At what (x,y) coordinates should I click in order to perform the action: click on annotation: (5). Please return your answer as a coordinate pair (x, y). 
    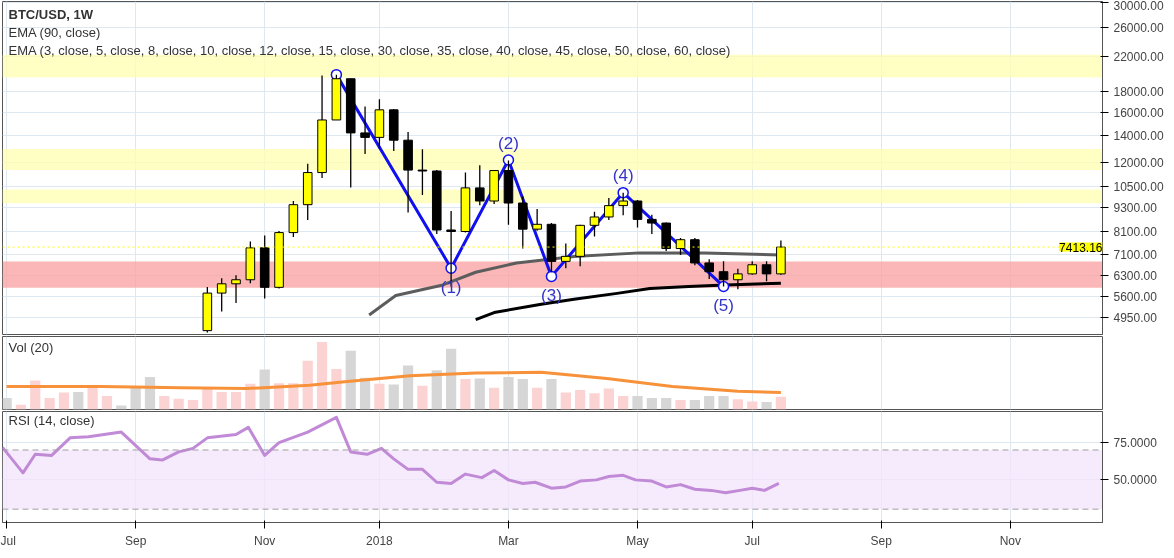
    Looking at the image, I should click on (723, 305).